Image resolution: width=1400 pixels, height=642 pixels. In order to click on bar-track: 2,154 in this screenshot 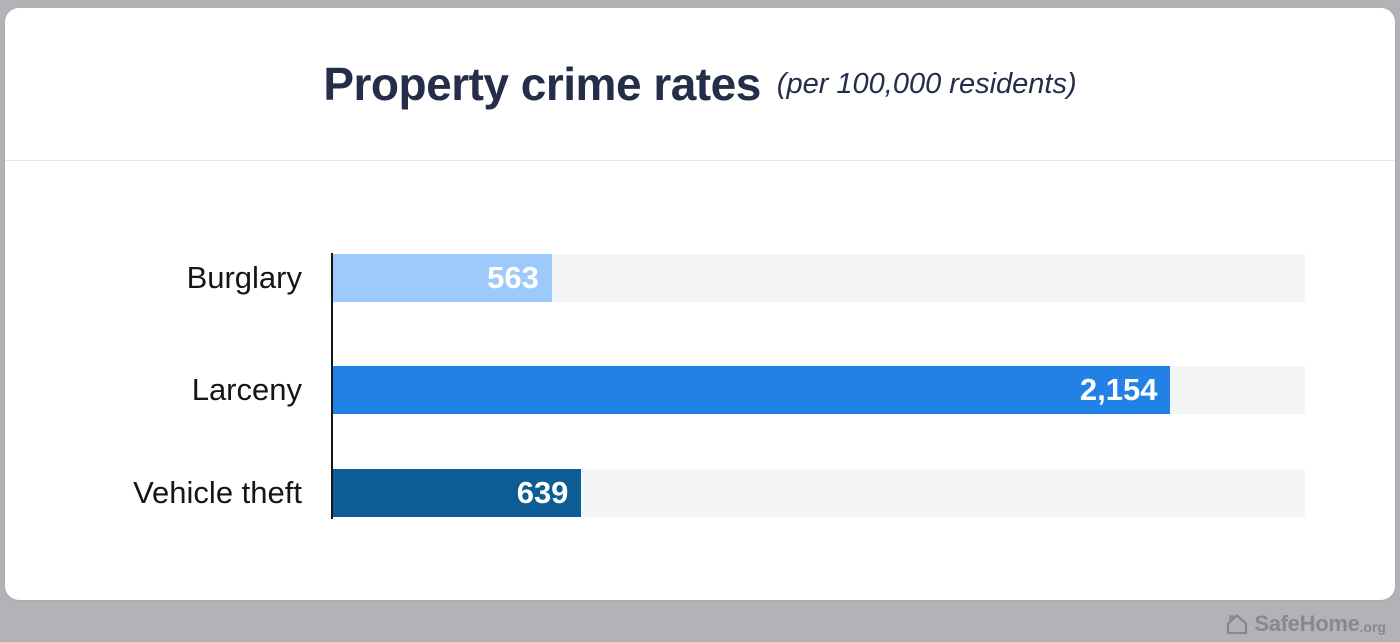, I will do `click(819, 390)`.